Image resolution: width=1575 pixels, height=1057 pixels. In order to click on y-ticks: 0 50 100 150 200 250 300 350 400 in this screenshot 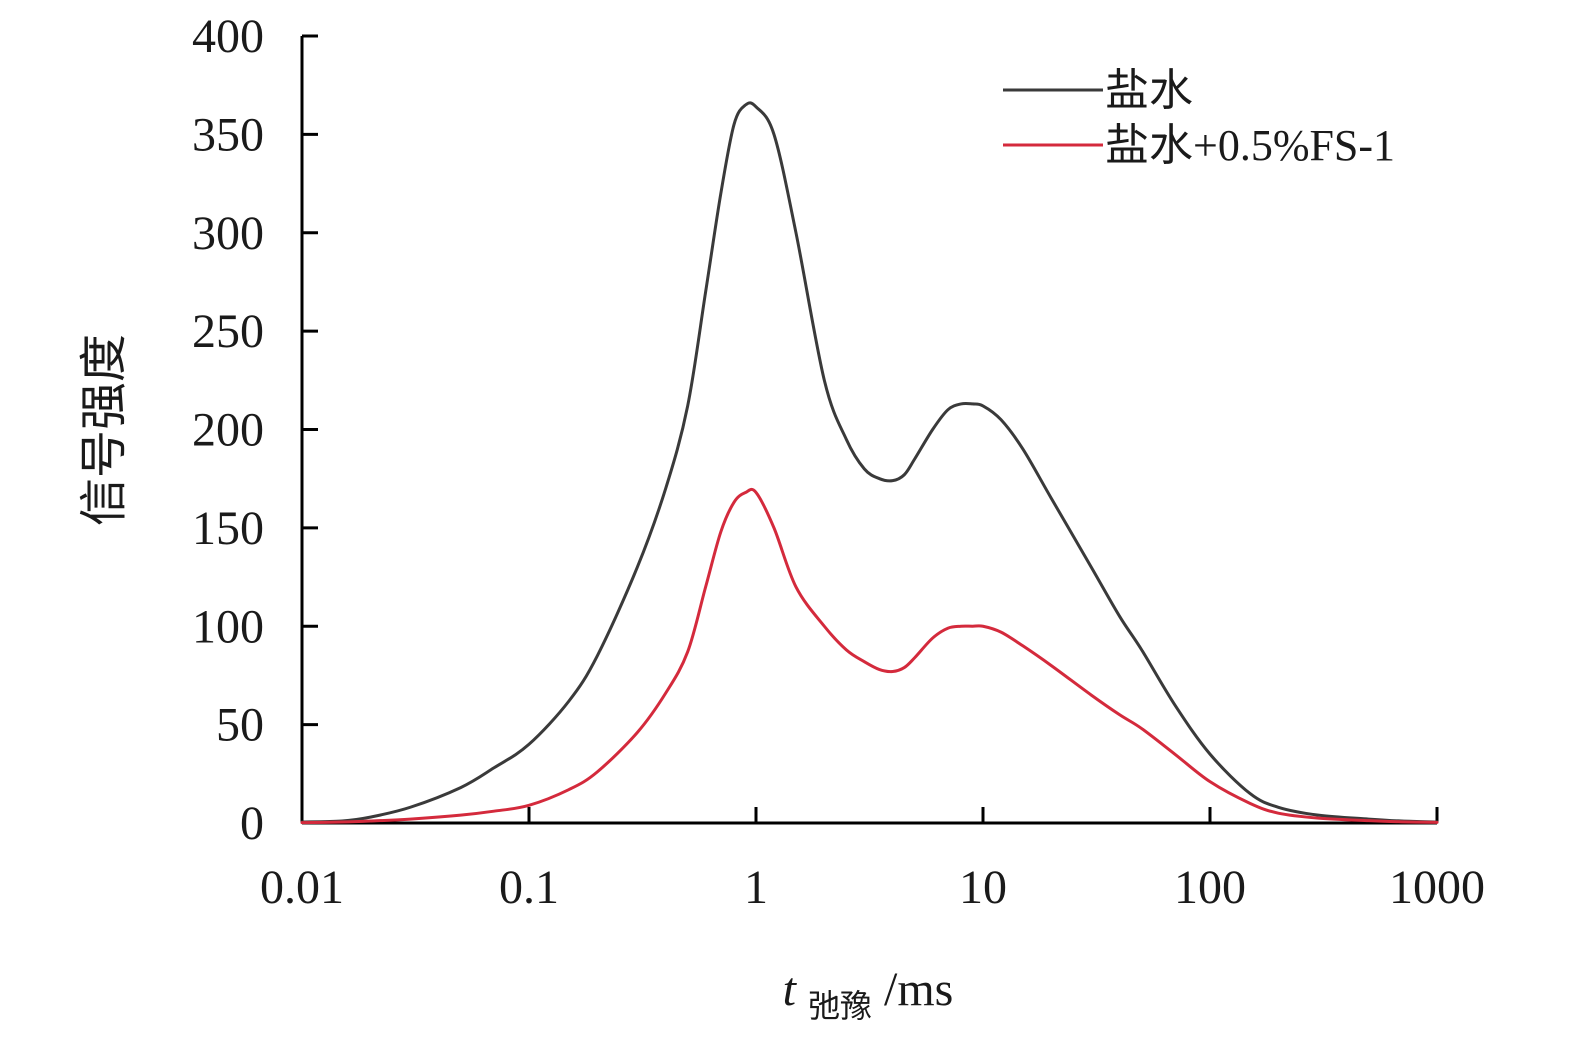, I will do `click(255, 430)`.